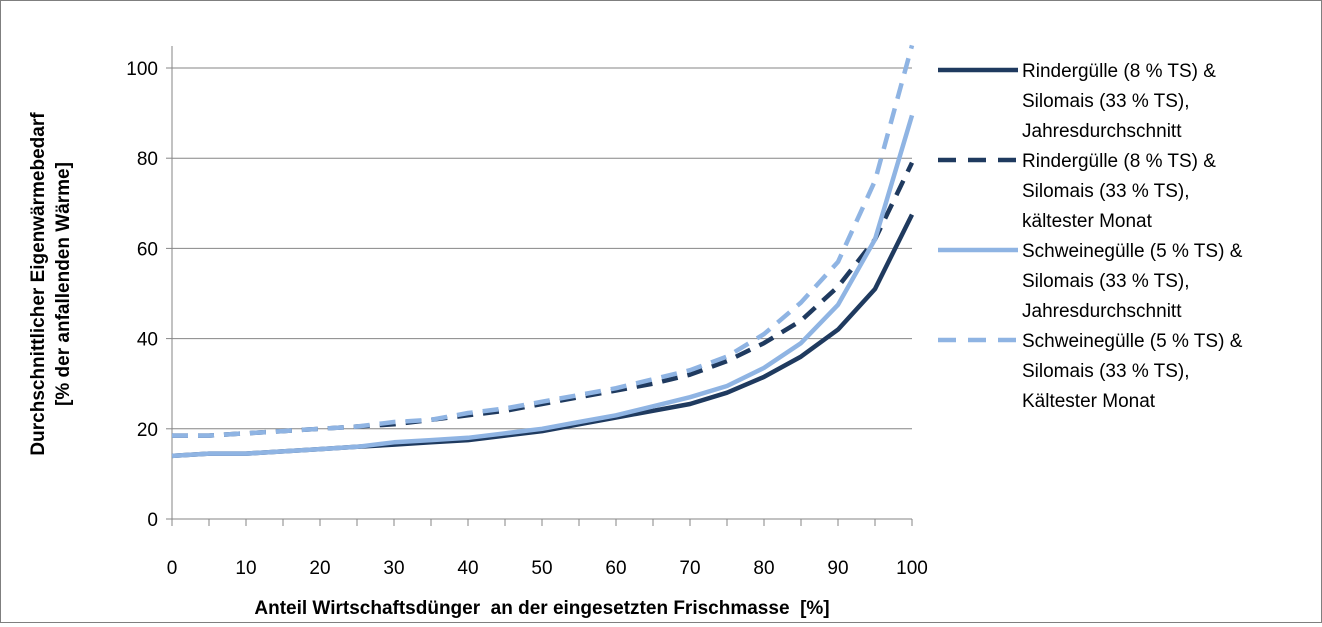  What do you see at coordinates (319, 568) in the screenshot?
I see `x-tick-label: 20` at bounding box center [319, 568].